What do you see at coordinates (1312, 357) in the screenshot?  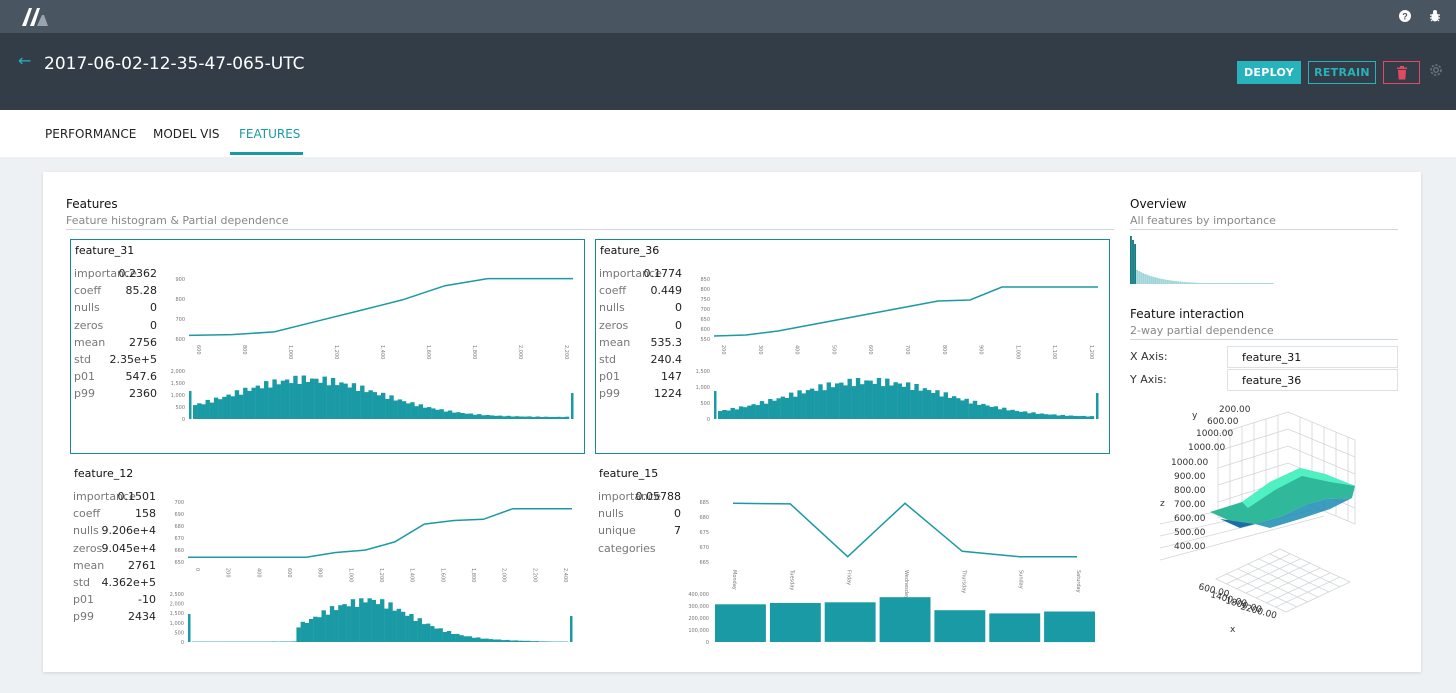 I see `x-axis-select: feature_31` at bounding box center [1312, 357].